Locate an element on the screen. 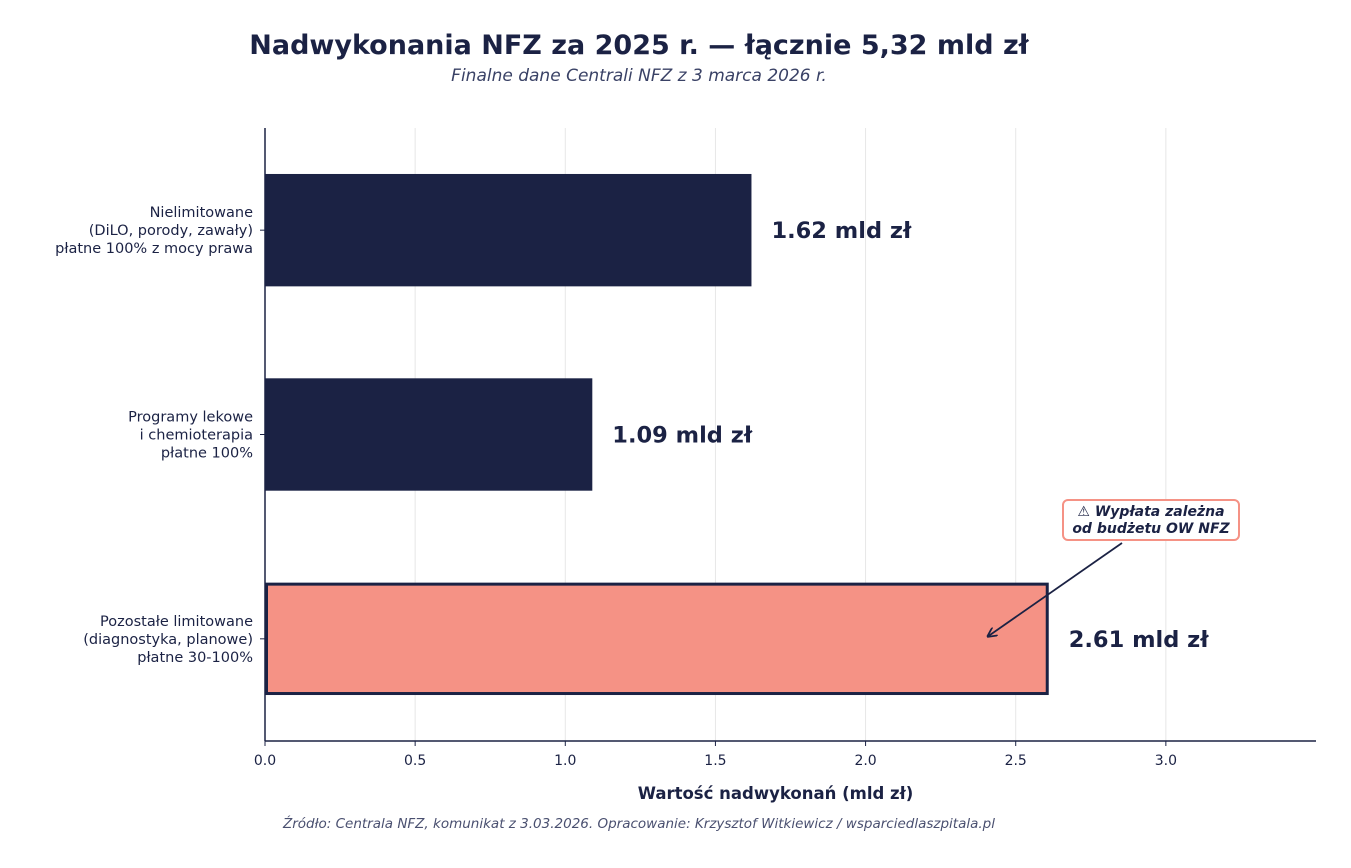 The width and height of the screenshot is (1351, 868). category-label-line: płatne 30-100% is located at coordinates (195, 658).